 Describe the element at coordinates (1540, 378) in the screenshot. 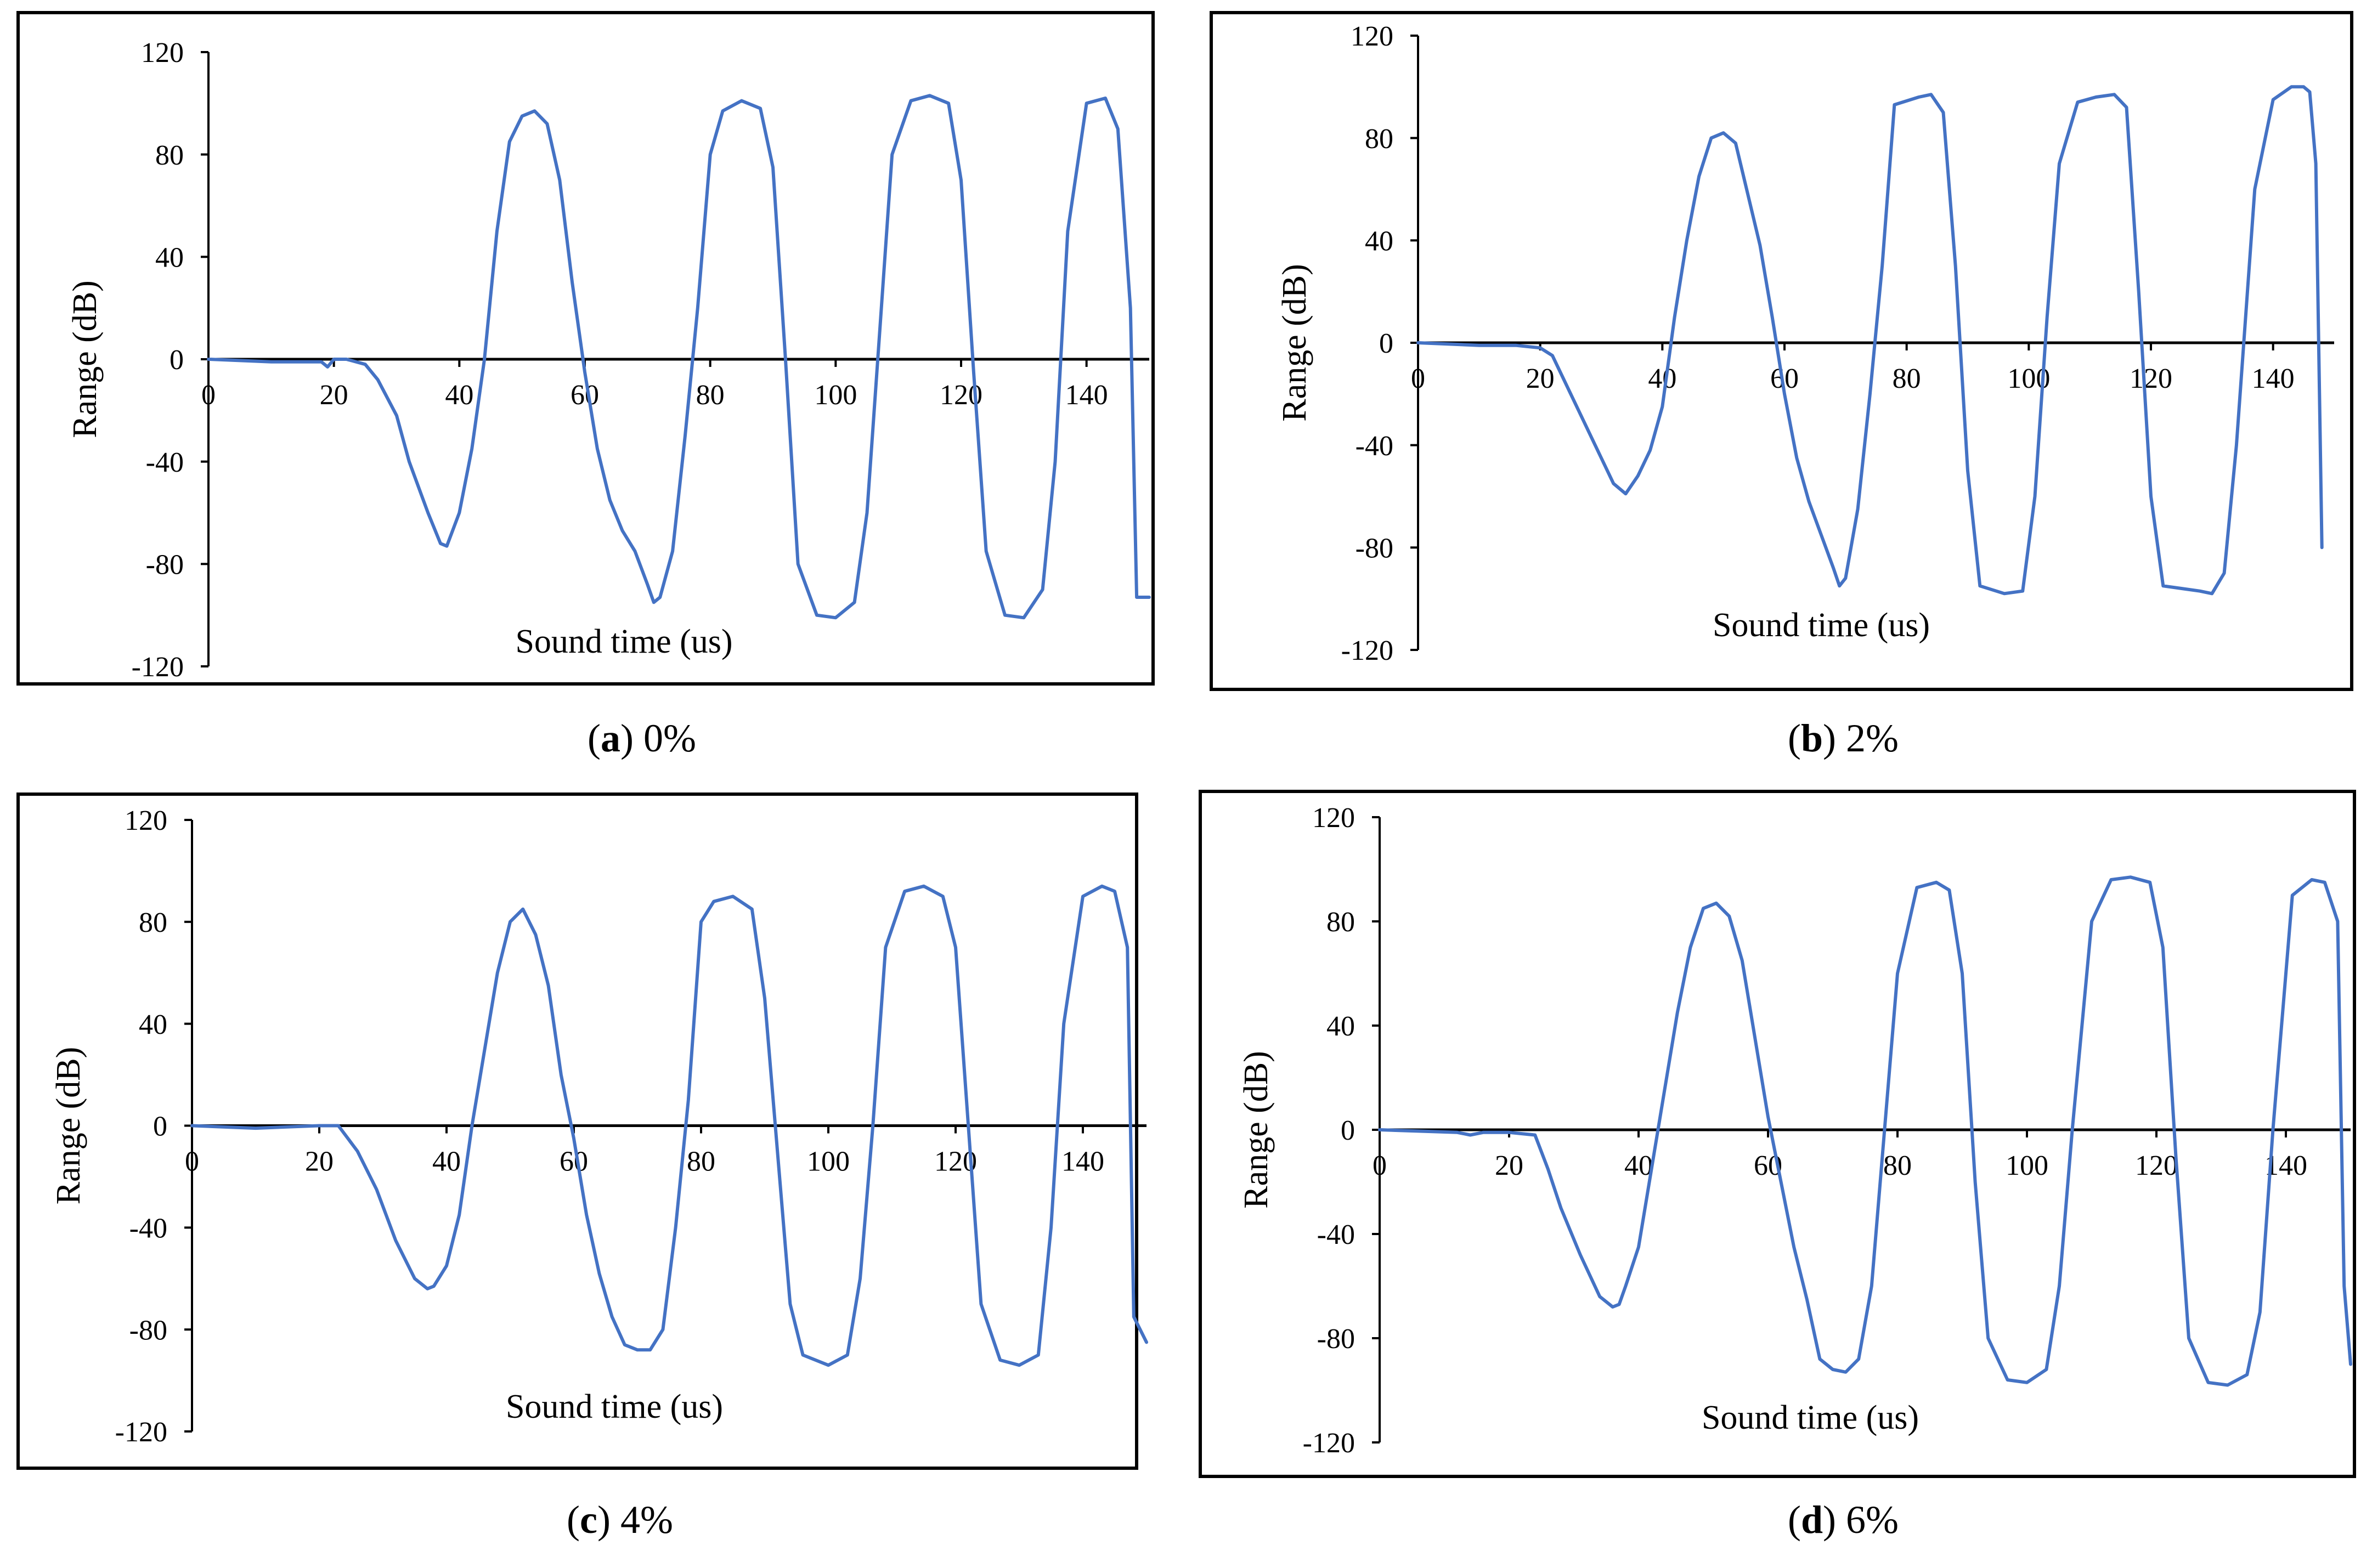

I see `x-tick-label-b-1: 20` at that location.